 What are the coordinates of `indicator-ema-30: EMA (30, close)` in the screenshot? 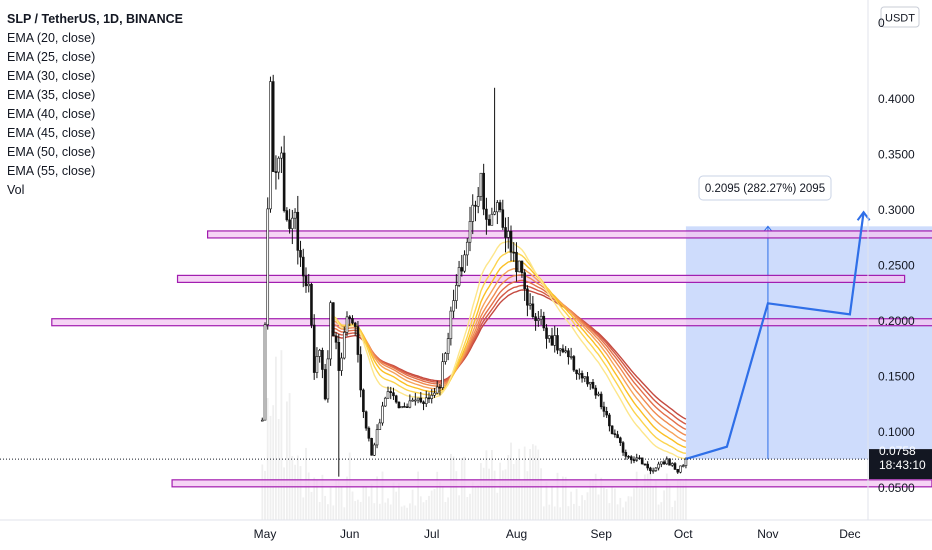 It's located at (51, 76).